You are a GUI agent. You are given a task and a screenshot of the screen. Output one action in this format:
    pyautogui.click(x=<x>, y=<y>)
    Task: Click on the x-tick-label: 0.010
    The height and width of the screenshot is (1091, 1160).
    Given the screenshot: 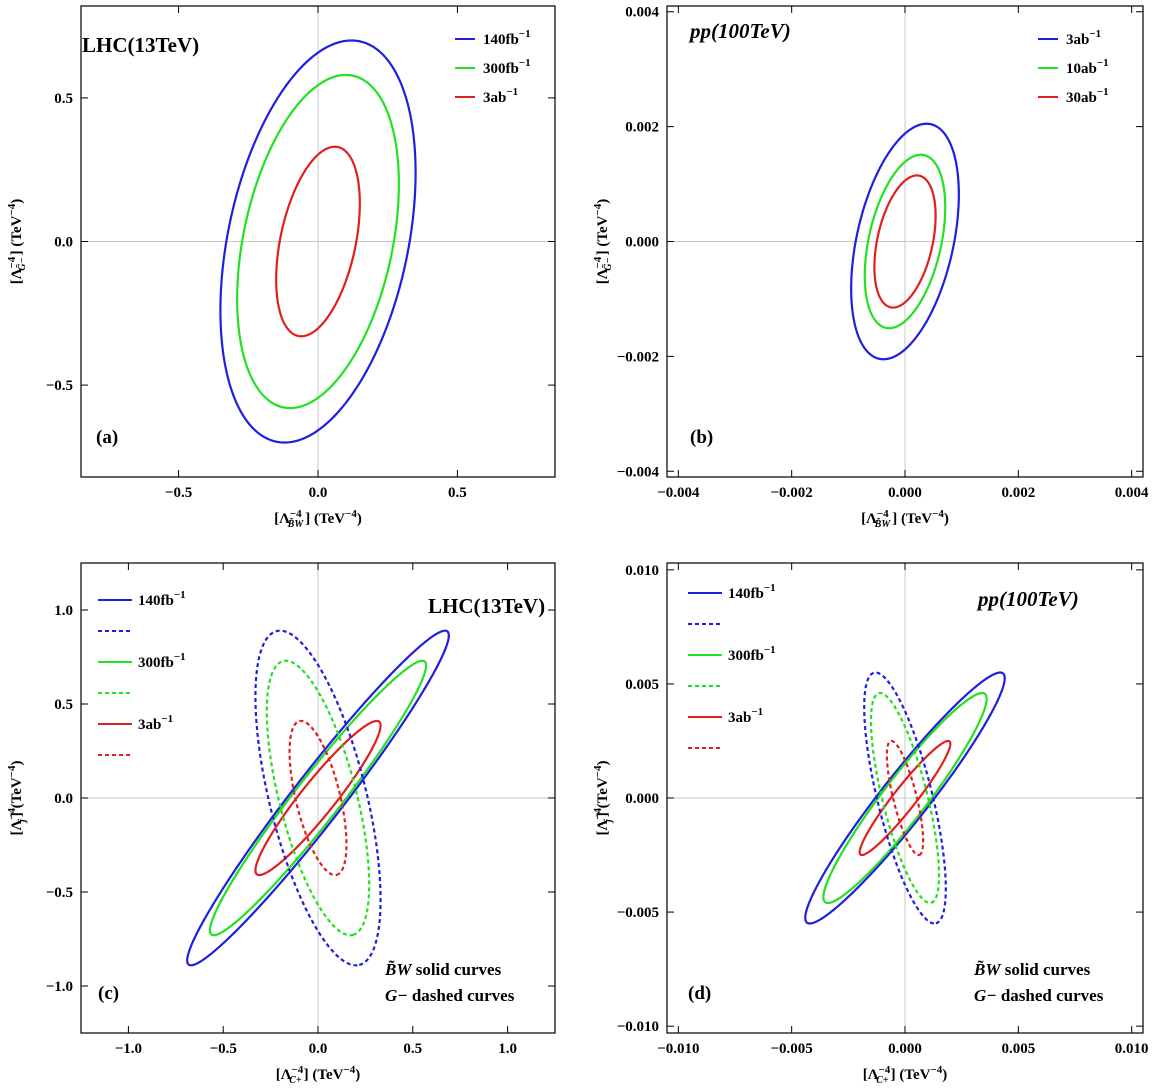 What is the action you would take?
    pyautogui.click(x=1132, y=1049)
    